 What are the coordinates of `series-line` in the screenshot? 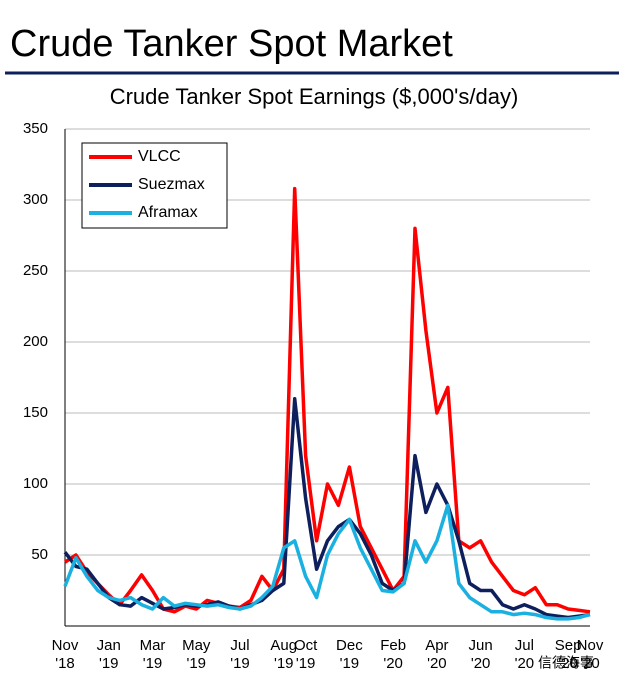 It's located at (327, 562).